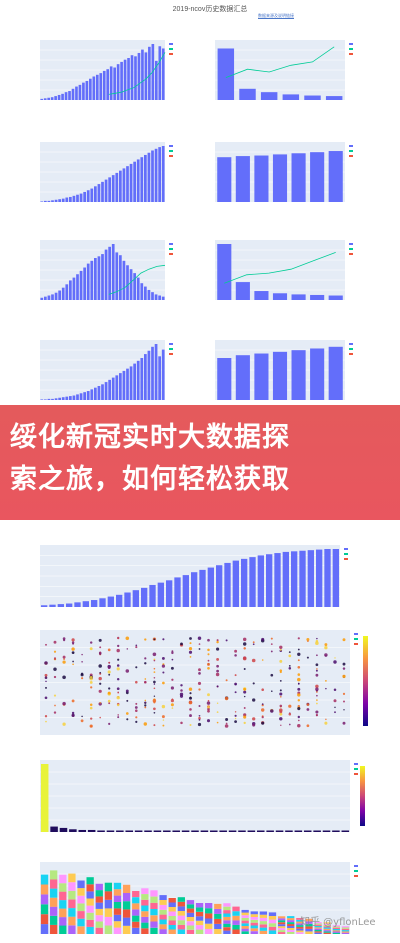 This screenshot has height=943, width=400. What do you see at coordinates (106, 270) in the screenshot?
I see `other-daily` at bounding box center [106, 270].